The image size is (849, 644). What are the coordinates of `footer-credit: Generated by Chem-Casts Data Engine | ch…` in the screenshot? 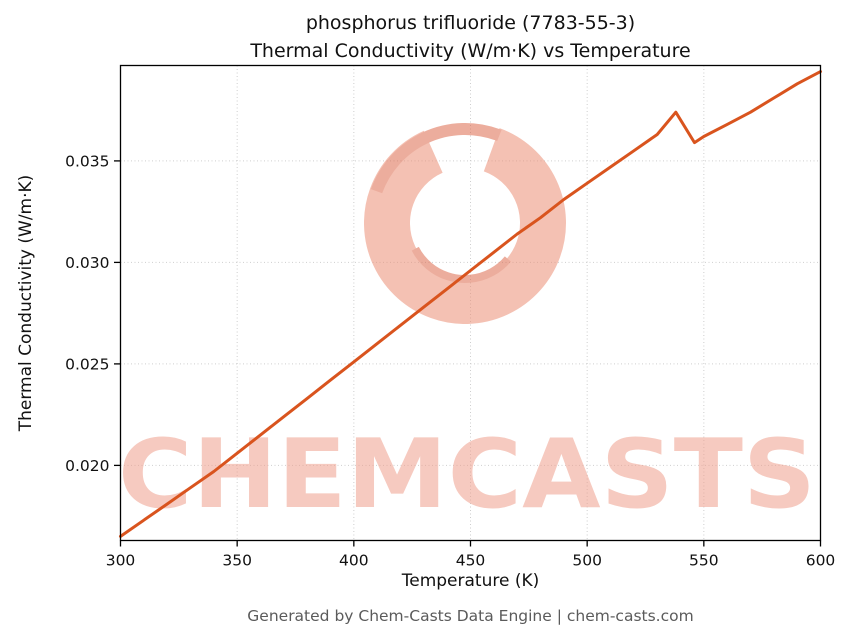 It's located at (470, 616).